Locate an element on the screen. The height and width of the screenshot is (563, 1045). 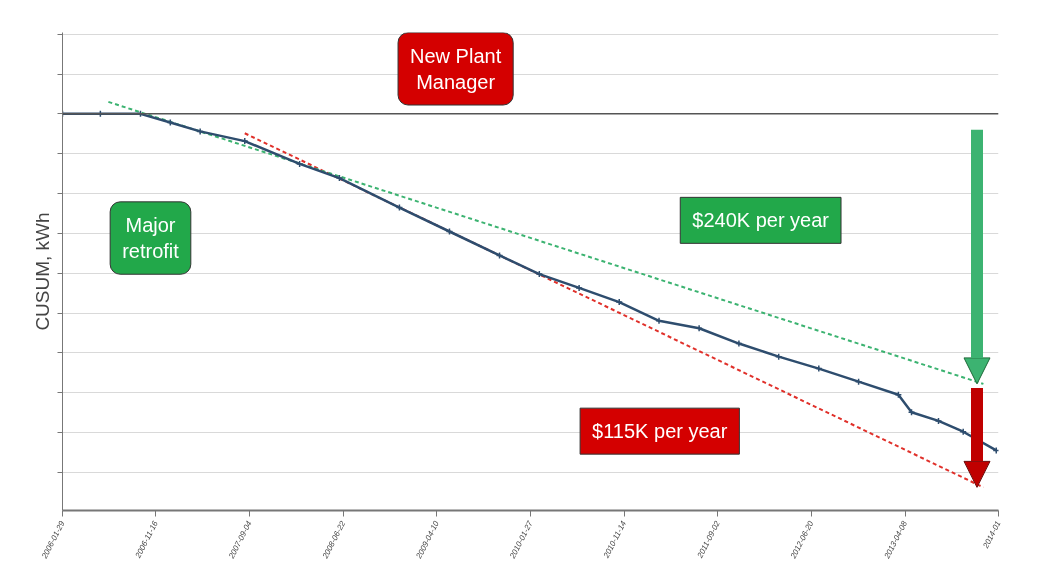
annotation: $240K per year is located at coordinates (761, 220).